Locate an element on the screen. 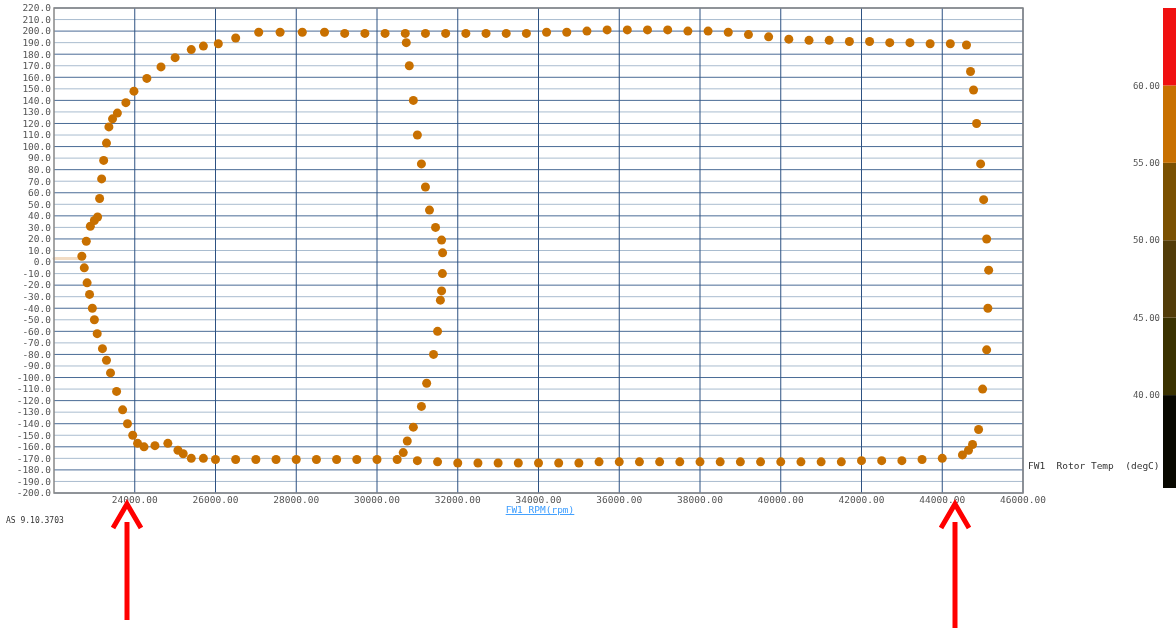 The image size is (1176, 629). y-tick-label: 80.0 is located at coordinates (40, 169).